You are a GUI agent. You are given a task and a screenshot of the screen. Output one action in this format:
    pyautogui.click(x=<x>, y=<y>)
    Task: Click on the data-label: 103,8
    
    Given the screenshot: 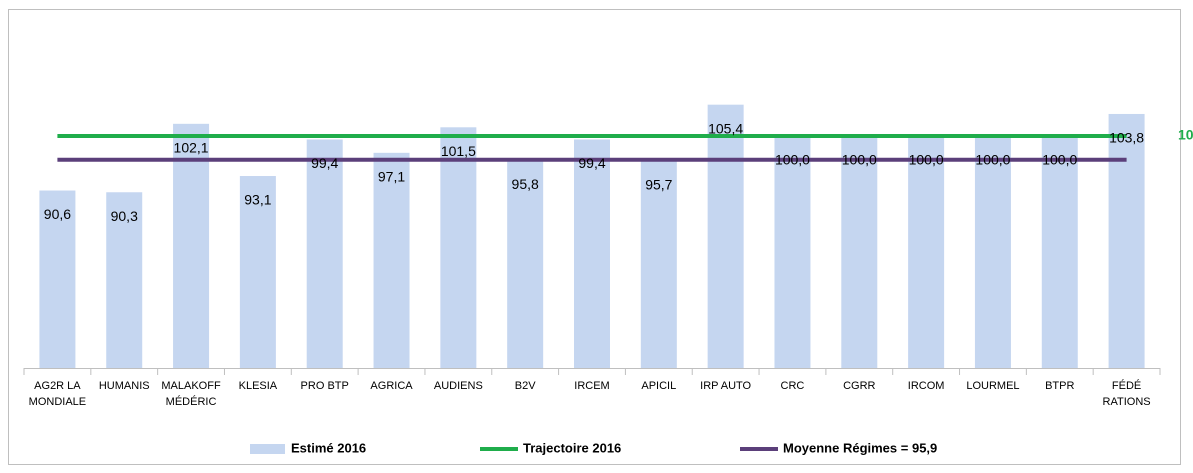 What is the action you would take?
    pyautogui.click(x=1126, y=138)
    